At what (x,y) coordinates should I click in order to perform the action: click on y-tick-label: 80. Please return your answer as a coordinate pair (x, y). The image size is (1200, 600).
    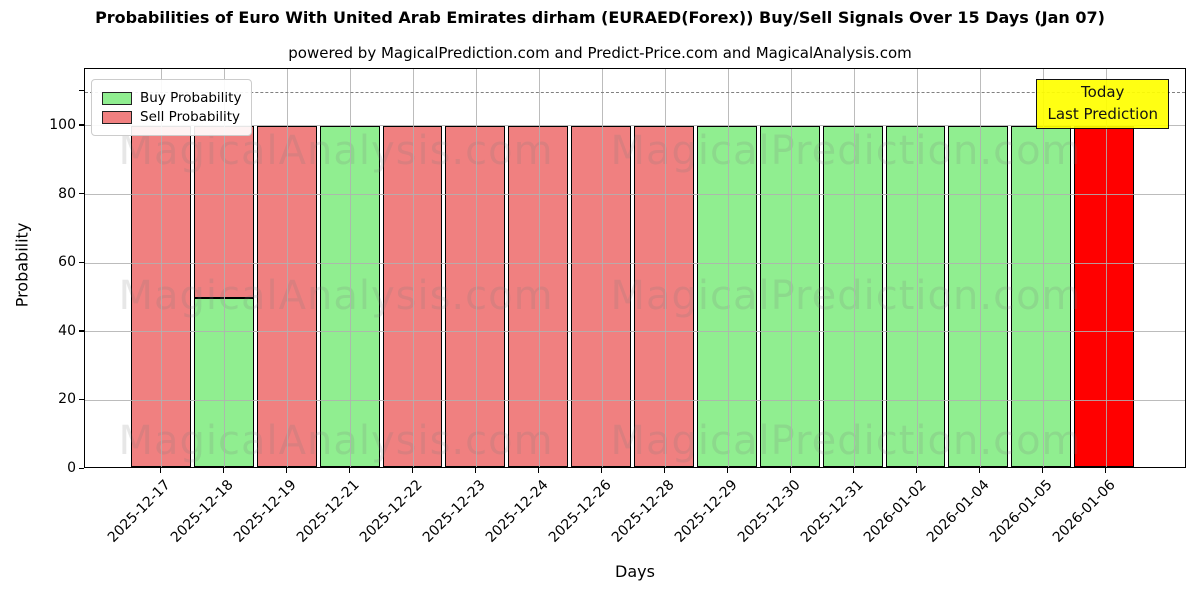
    Looking at the image, I should click on (67, 193).